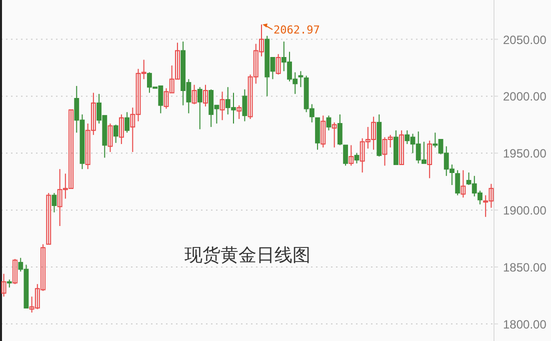 The height and width of the screenshot is (341, 551). I want to click on y-tick-label: 2000.00, so click(525, 97).